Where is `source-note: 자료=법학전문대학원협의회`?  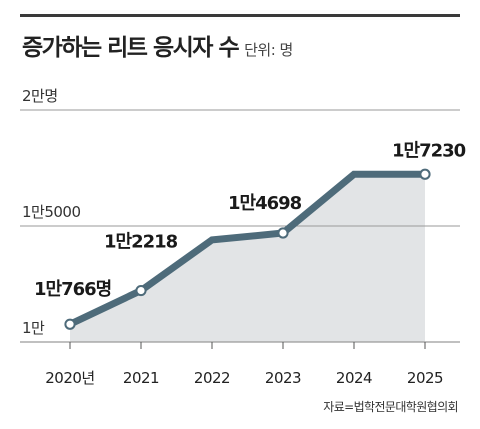 source-note: 자료=법학전문대학원협의회 is located at coordinates (390, 407).